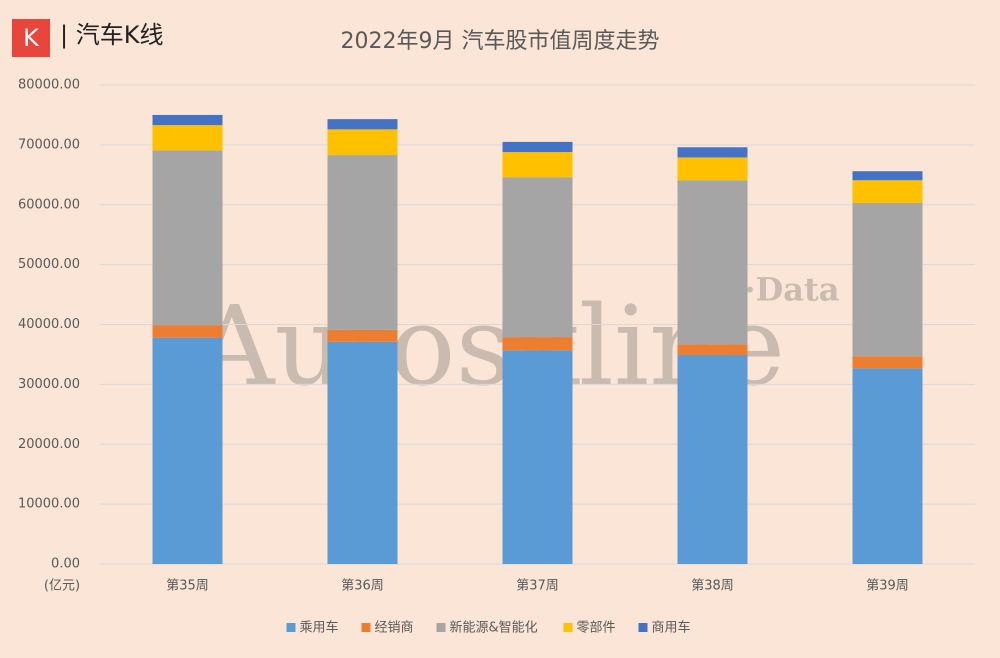 Image resolution: width=1000 pixels, height=658 pixels. Describe the element at coordinates (49, 444) in the screenshot. I see `y-tick-label: 20000.00` at that location.